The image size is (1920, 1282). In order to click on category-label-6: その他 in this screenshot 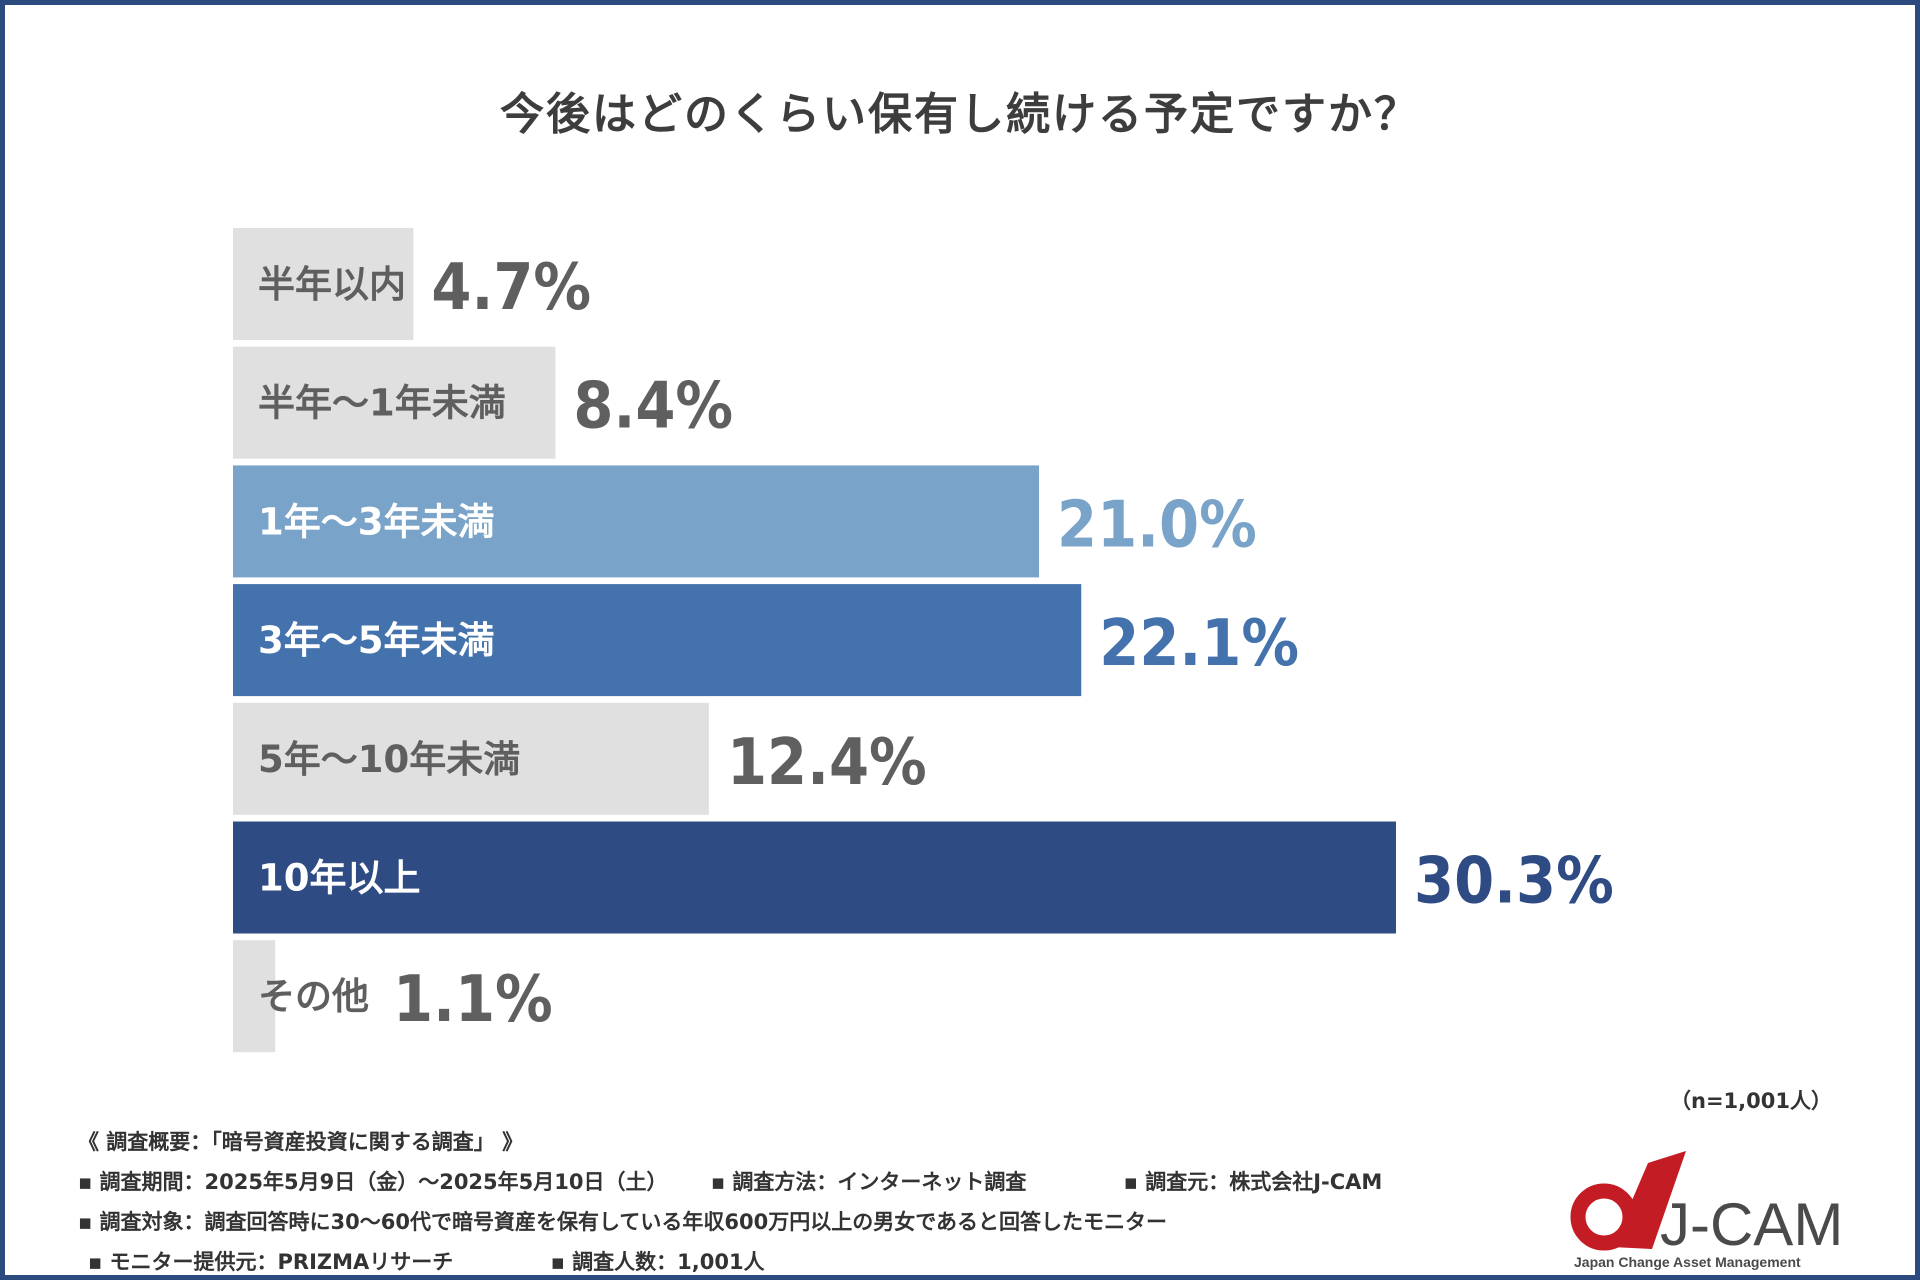, I will do `click(313, 996)`.